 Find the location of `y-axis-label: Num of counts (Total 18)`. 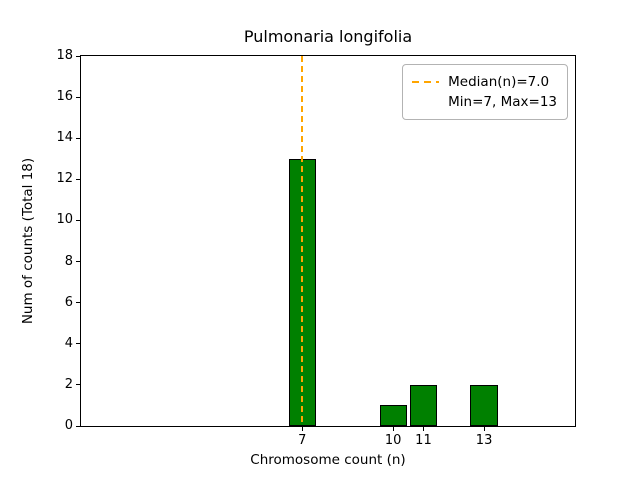

y-axis-label: Num of counts (Total 18) is located at coordinates (28, 241).